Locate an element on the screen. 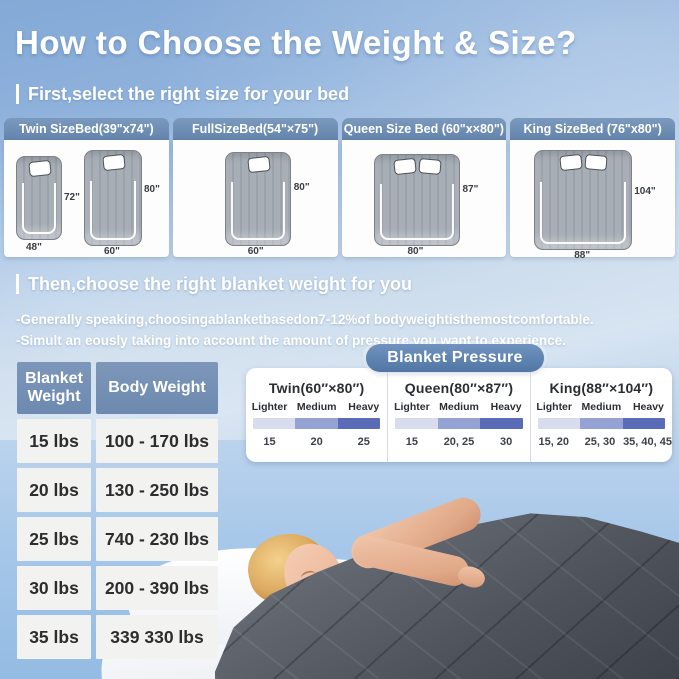  weight-table-header-blanket: Blanket Weight is located at coordinates (54, 388).